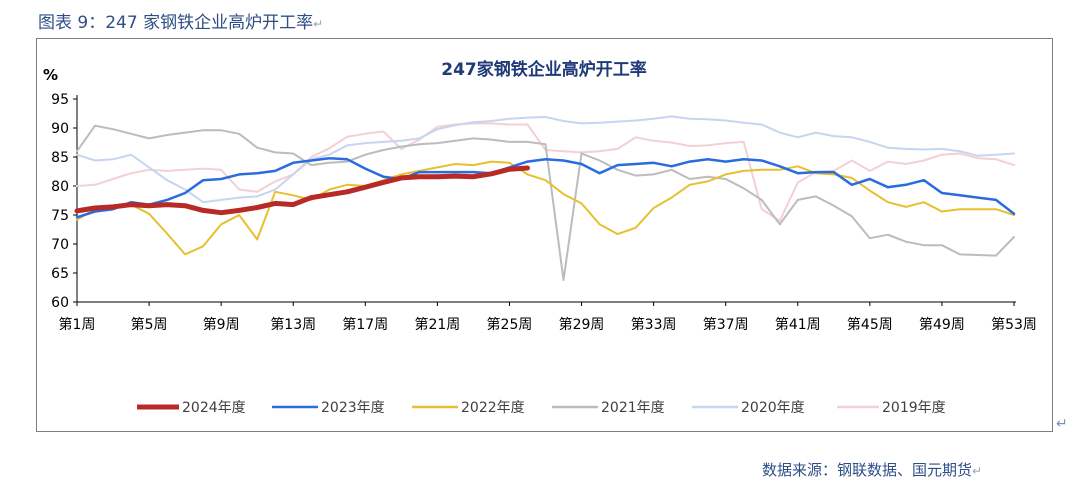  I want to click on x-tick-label: 第41周, so click(798, 324).